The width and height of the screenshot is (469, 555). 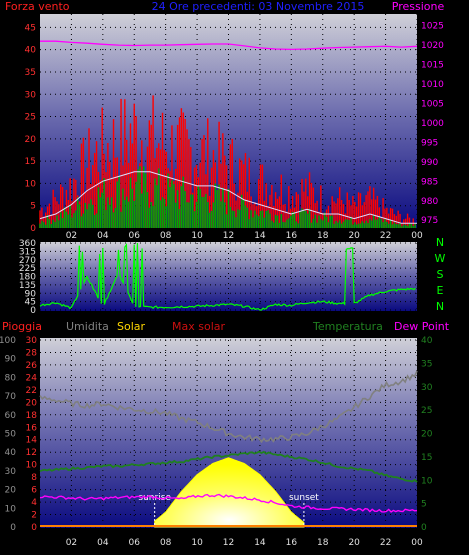 I want to click on wind-x-tick: 08, so click(x=166, y=236).